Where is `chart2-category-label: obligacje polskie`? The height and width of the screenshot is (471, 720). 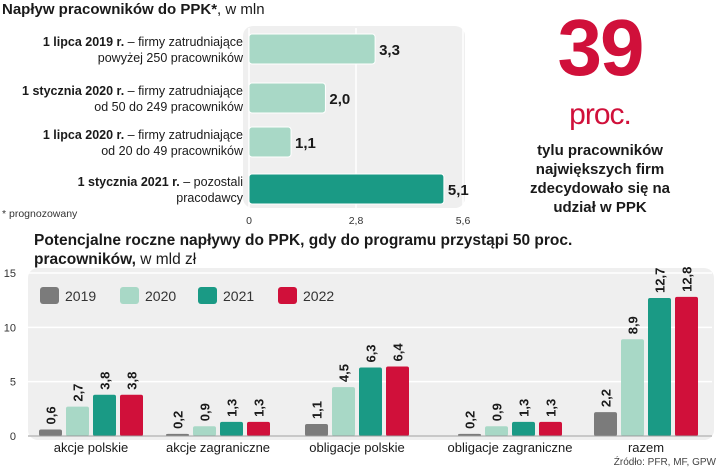 chart2-category-label: obligacje polskie is located at coordinates (356, 447).